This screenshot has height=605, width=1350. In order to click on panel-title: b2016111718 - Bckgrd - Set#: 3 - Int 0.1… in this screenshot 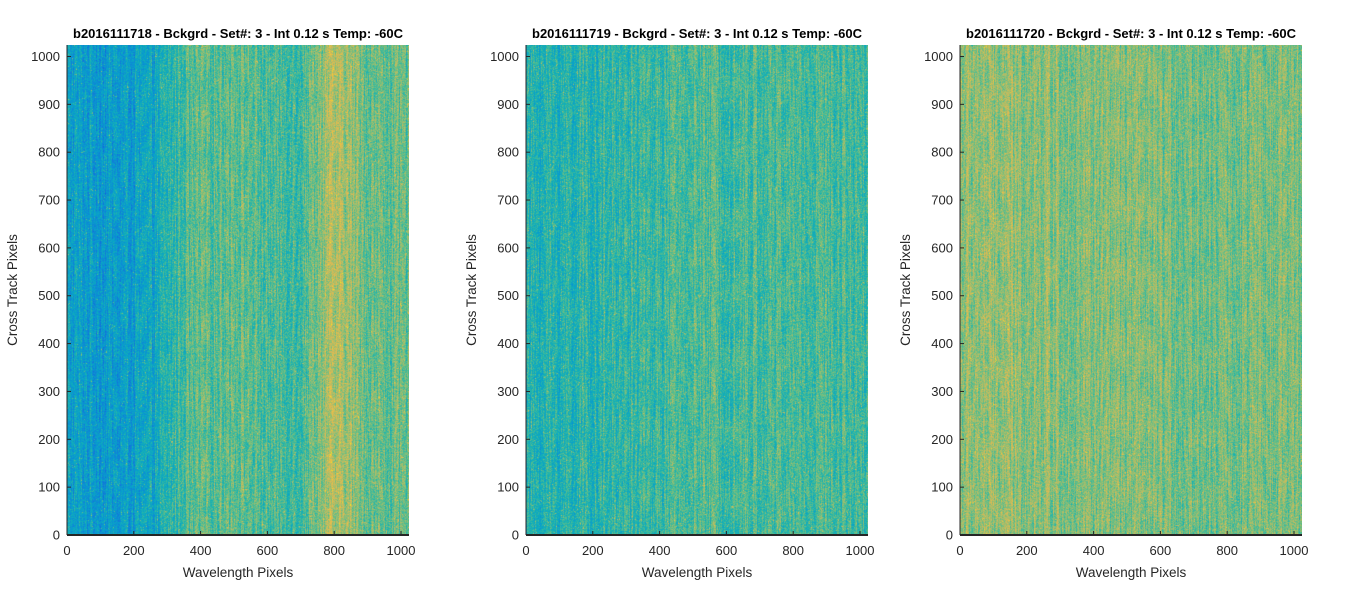, I will do `click(238, 33)`.